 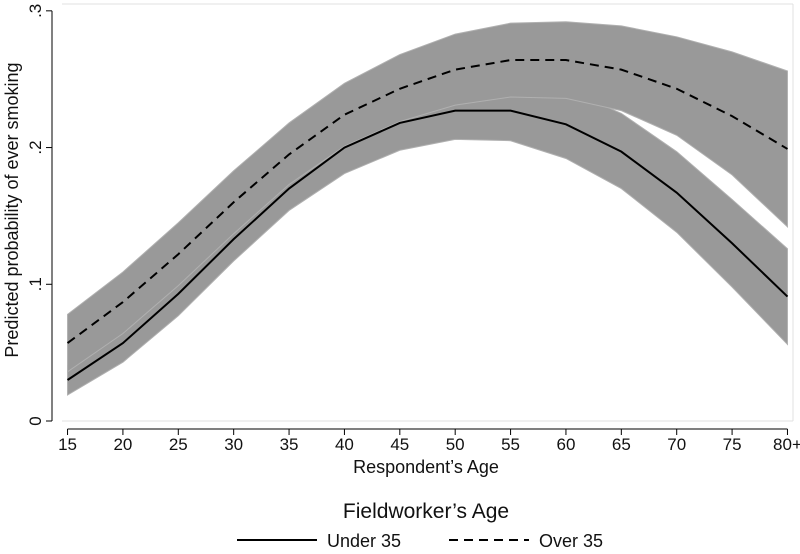 What do you see at coordinates (344, 444) in the screenshot?
I see `x-tick-label: 40` at bounding box center [344, 444].